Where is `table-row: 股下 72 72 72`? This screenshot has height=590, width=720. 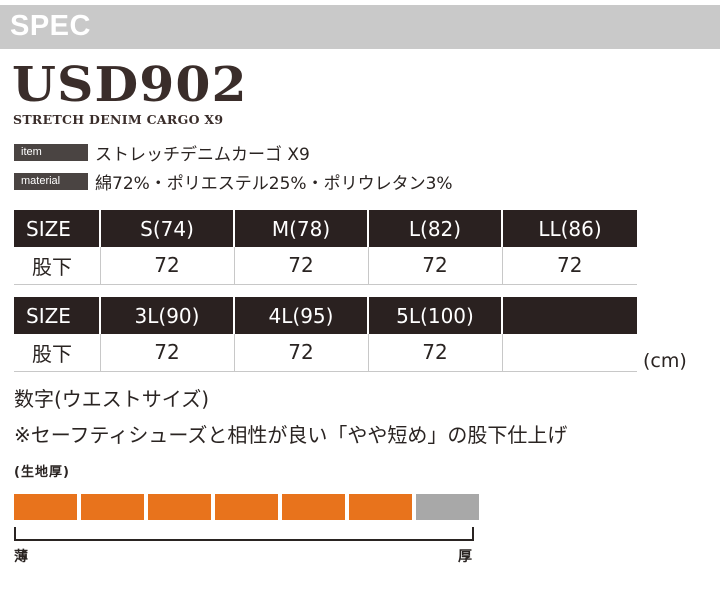
table-row: 股下 72 72 72 is located at coordinates (325, 353).